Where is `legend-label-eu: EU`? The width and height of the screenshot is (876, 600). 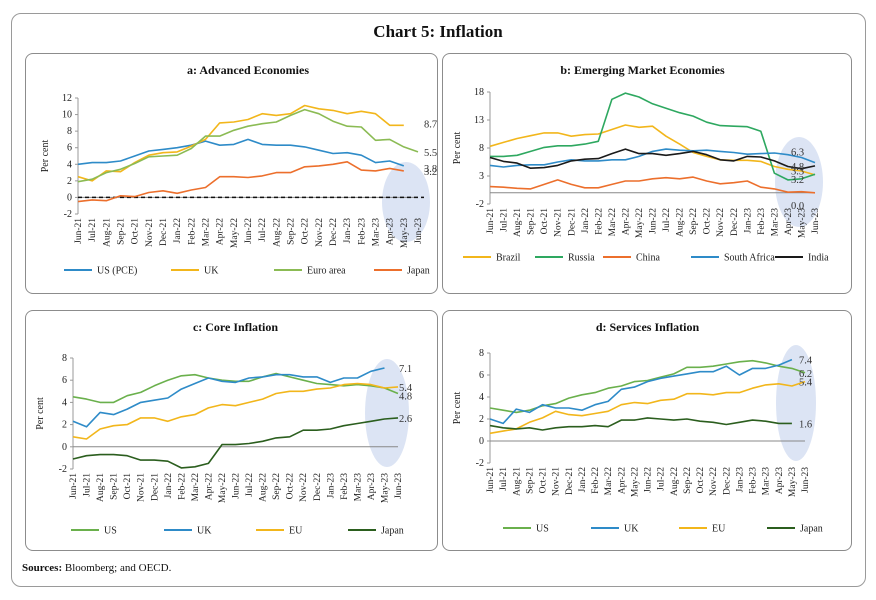
legend-label-eu: EU is located at coordinates (296, 531).